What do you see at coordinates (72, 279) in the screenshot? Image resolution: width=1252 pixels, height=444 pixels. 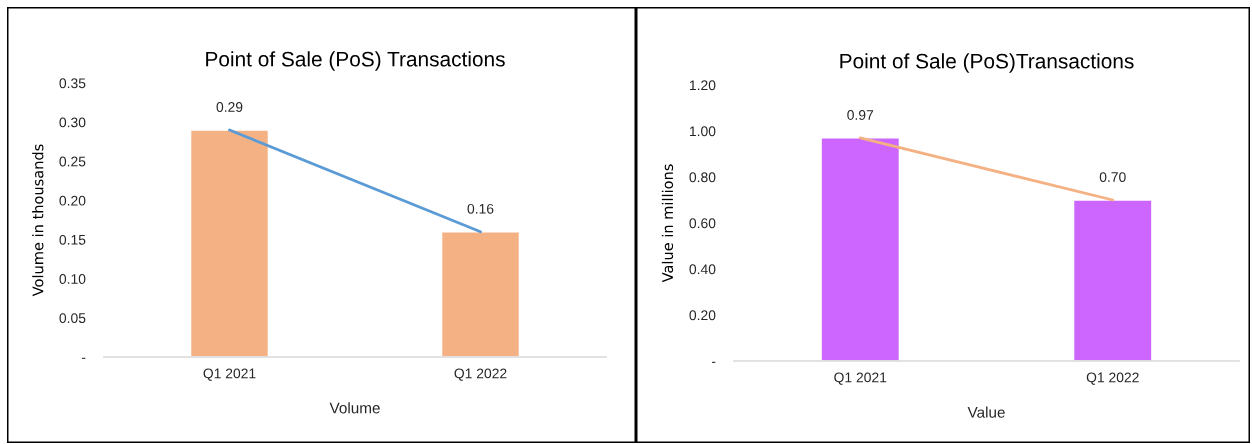 I see `y-tick-label: 0.10` at bounding box center [72, 279].